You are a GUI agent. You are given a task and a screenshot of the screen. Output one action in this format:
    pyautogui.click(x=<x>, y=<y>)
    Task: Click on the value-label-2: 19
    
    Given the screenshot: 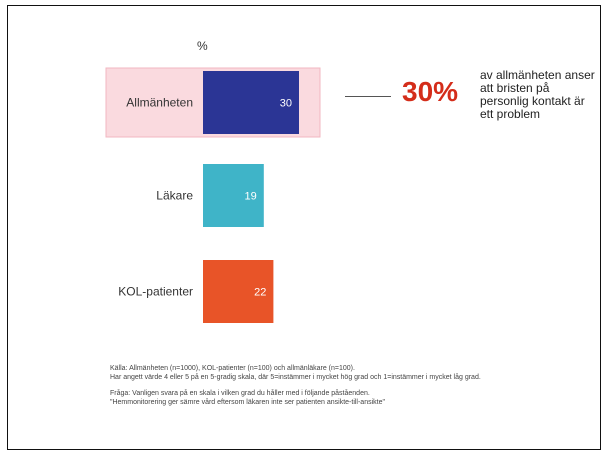 What is the action you would take?
    pyautogui.click(x=251, y=197)
    